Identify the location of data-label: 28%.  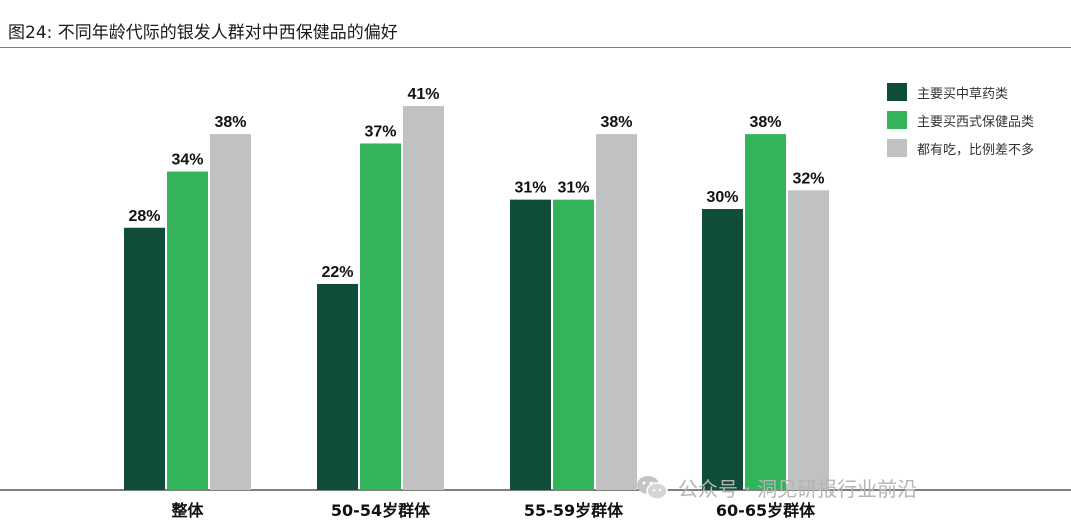
(144, 216).